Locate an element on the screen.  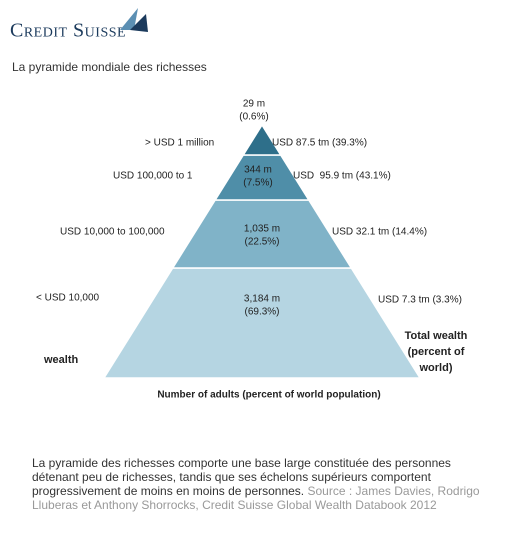
wealth-range: > USD 1 million is located at coordinates (179, 143).